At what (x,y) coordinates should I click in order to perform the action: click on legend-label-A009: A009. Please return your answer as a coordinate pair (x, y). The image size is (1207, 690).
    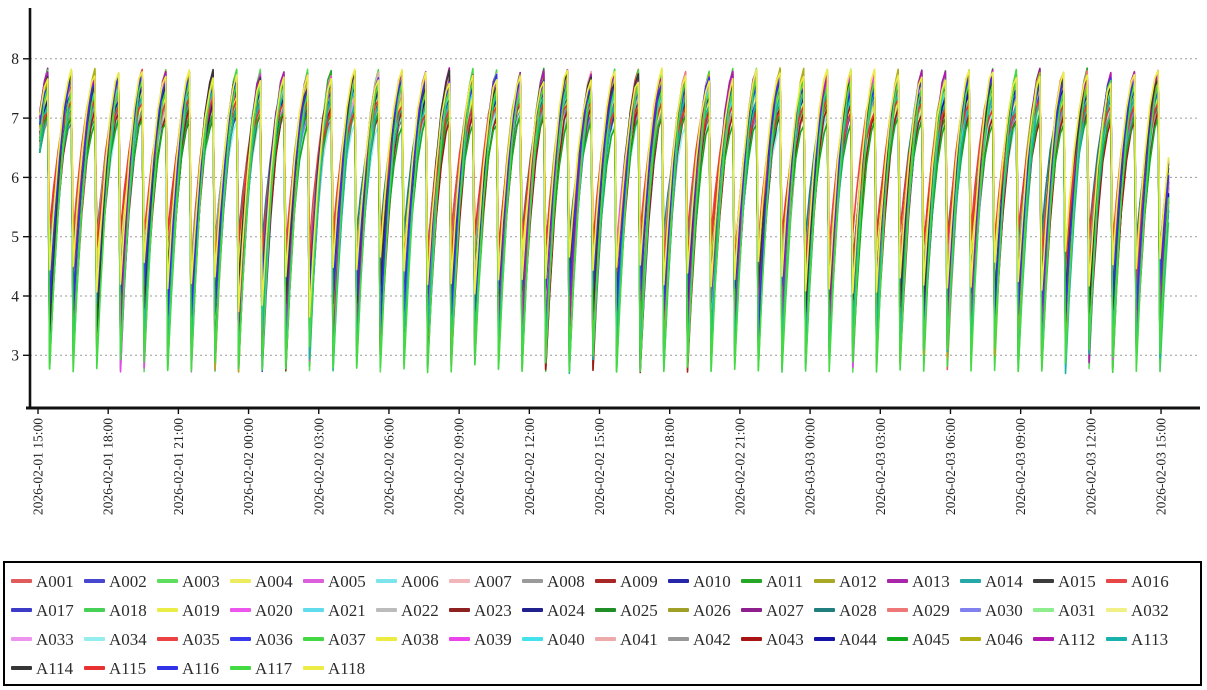
    Looking at the image, I should click on (639, 581).